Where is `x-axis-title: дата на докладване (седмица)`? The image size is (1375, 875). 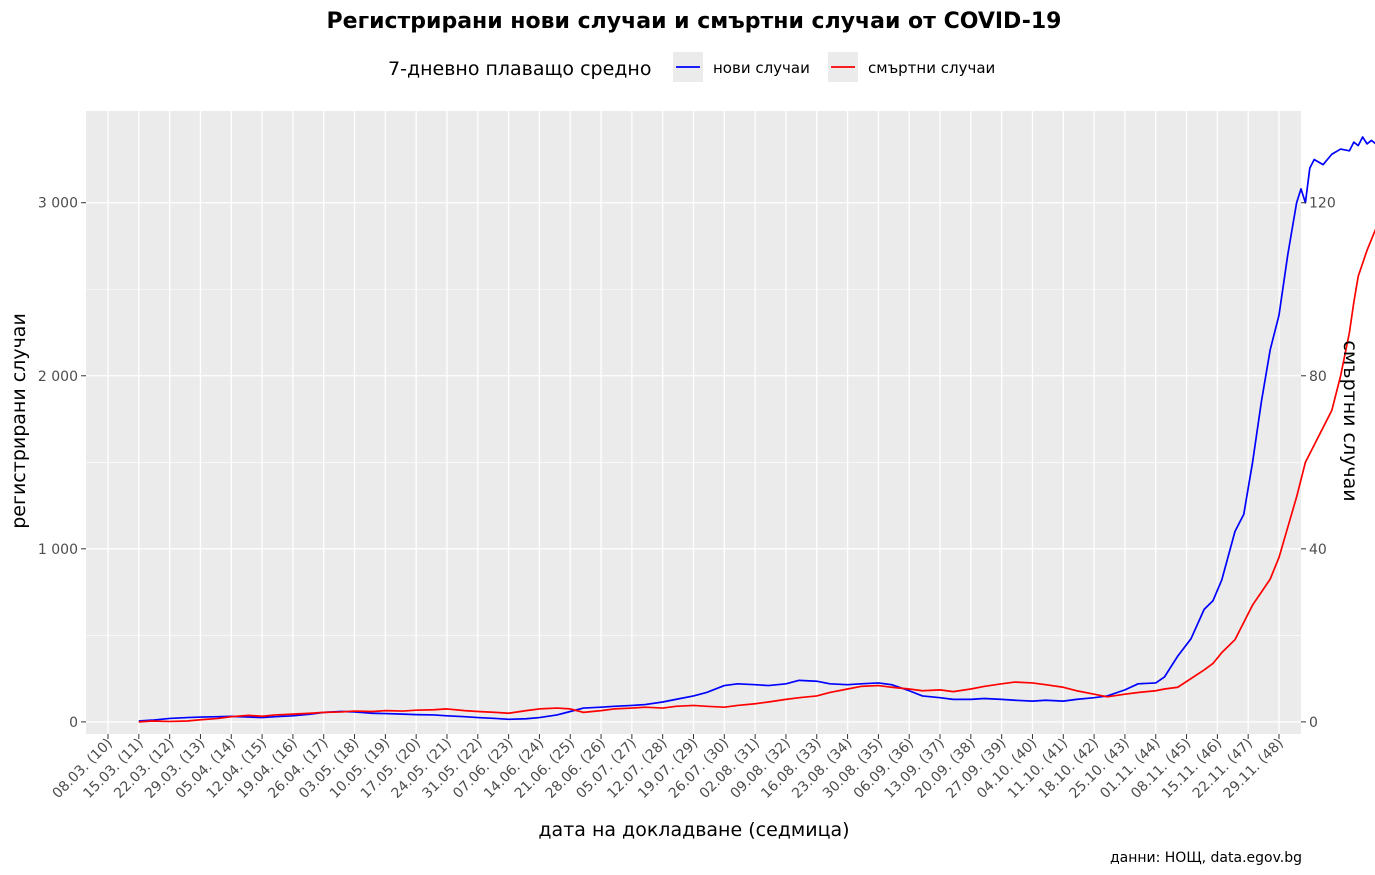 x-axis-title: дата на докладване (седмица) is located at coordinates (693, 830).